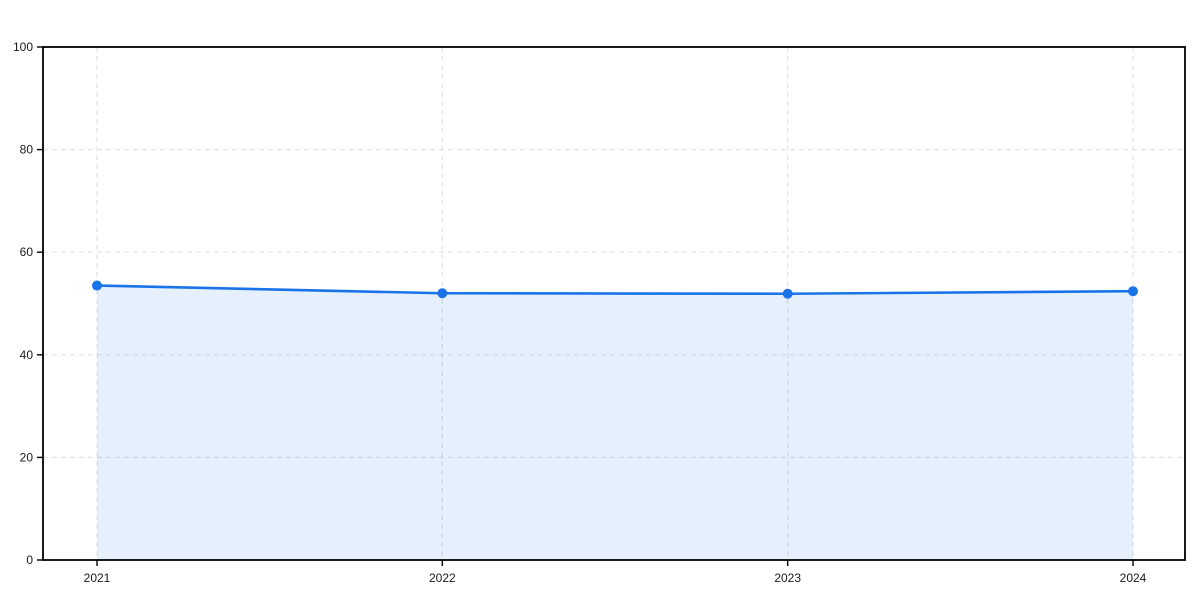 The image size is (1200, 600). I want to click on y-axis-tick-label: 40, so click(27, 355).